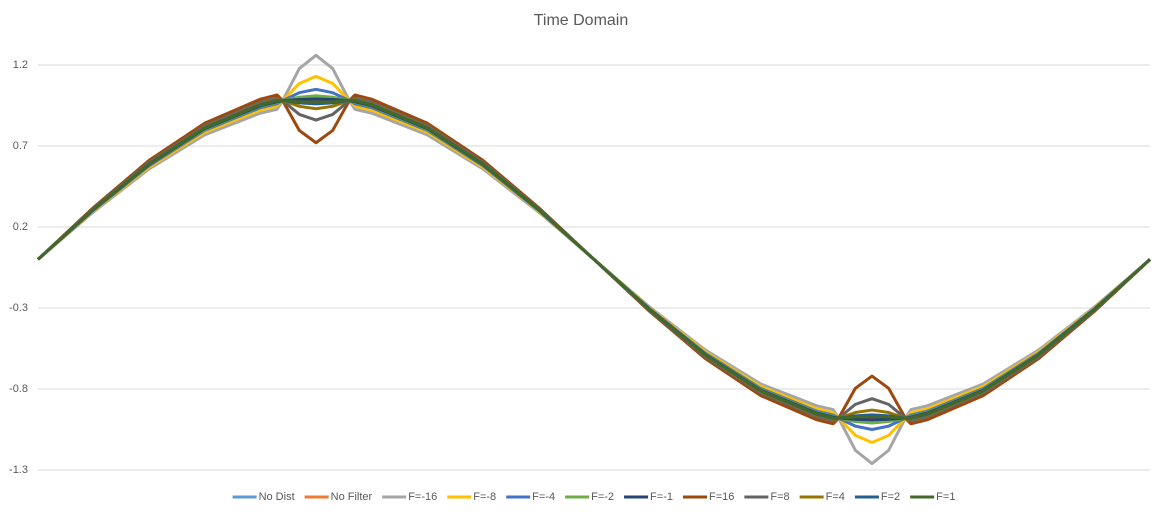 The width and height of the screenshot is (1162, 514). I want to click on legend-label: F=16, so click(721, 497).